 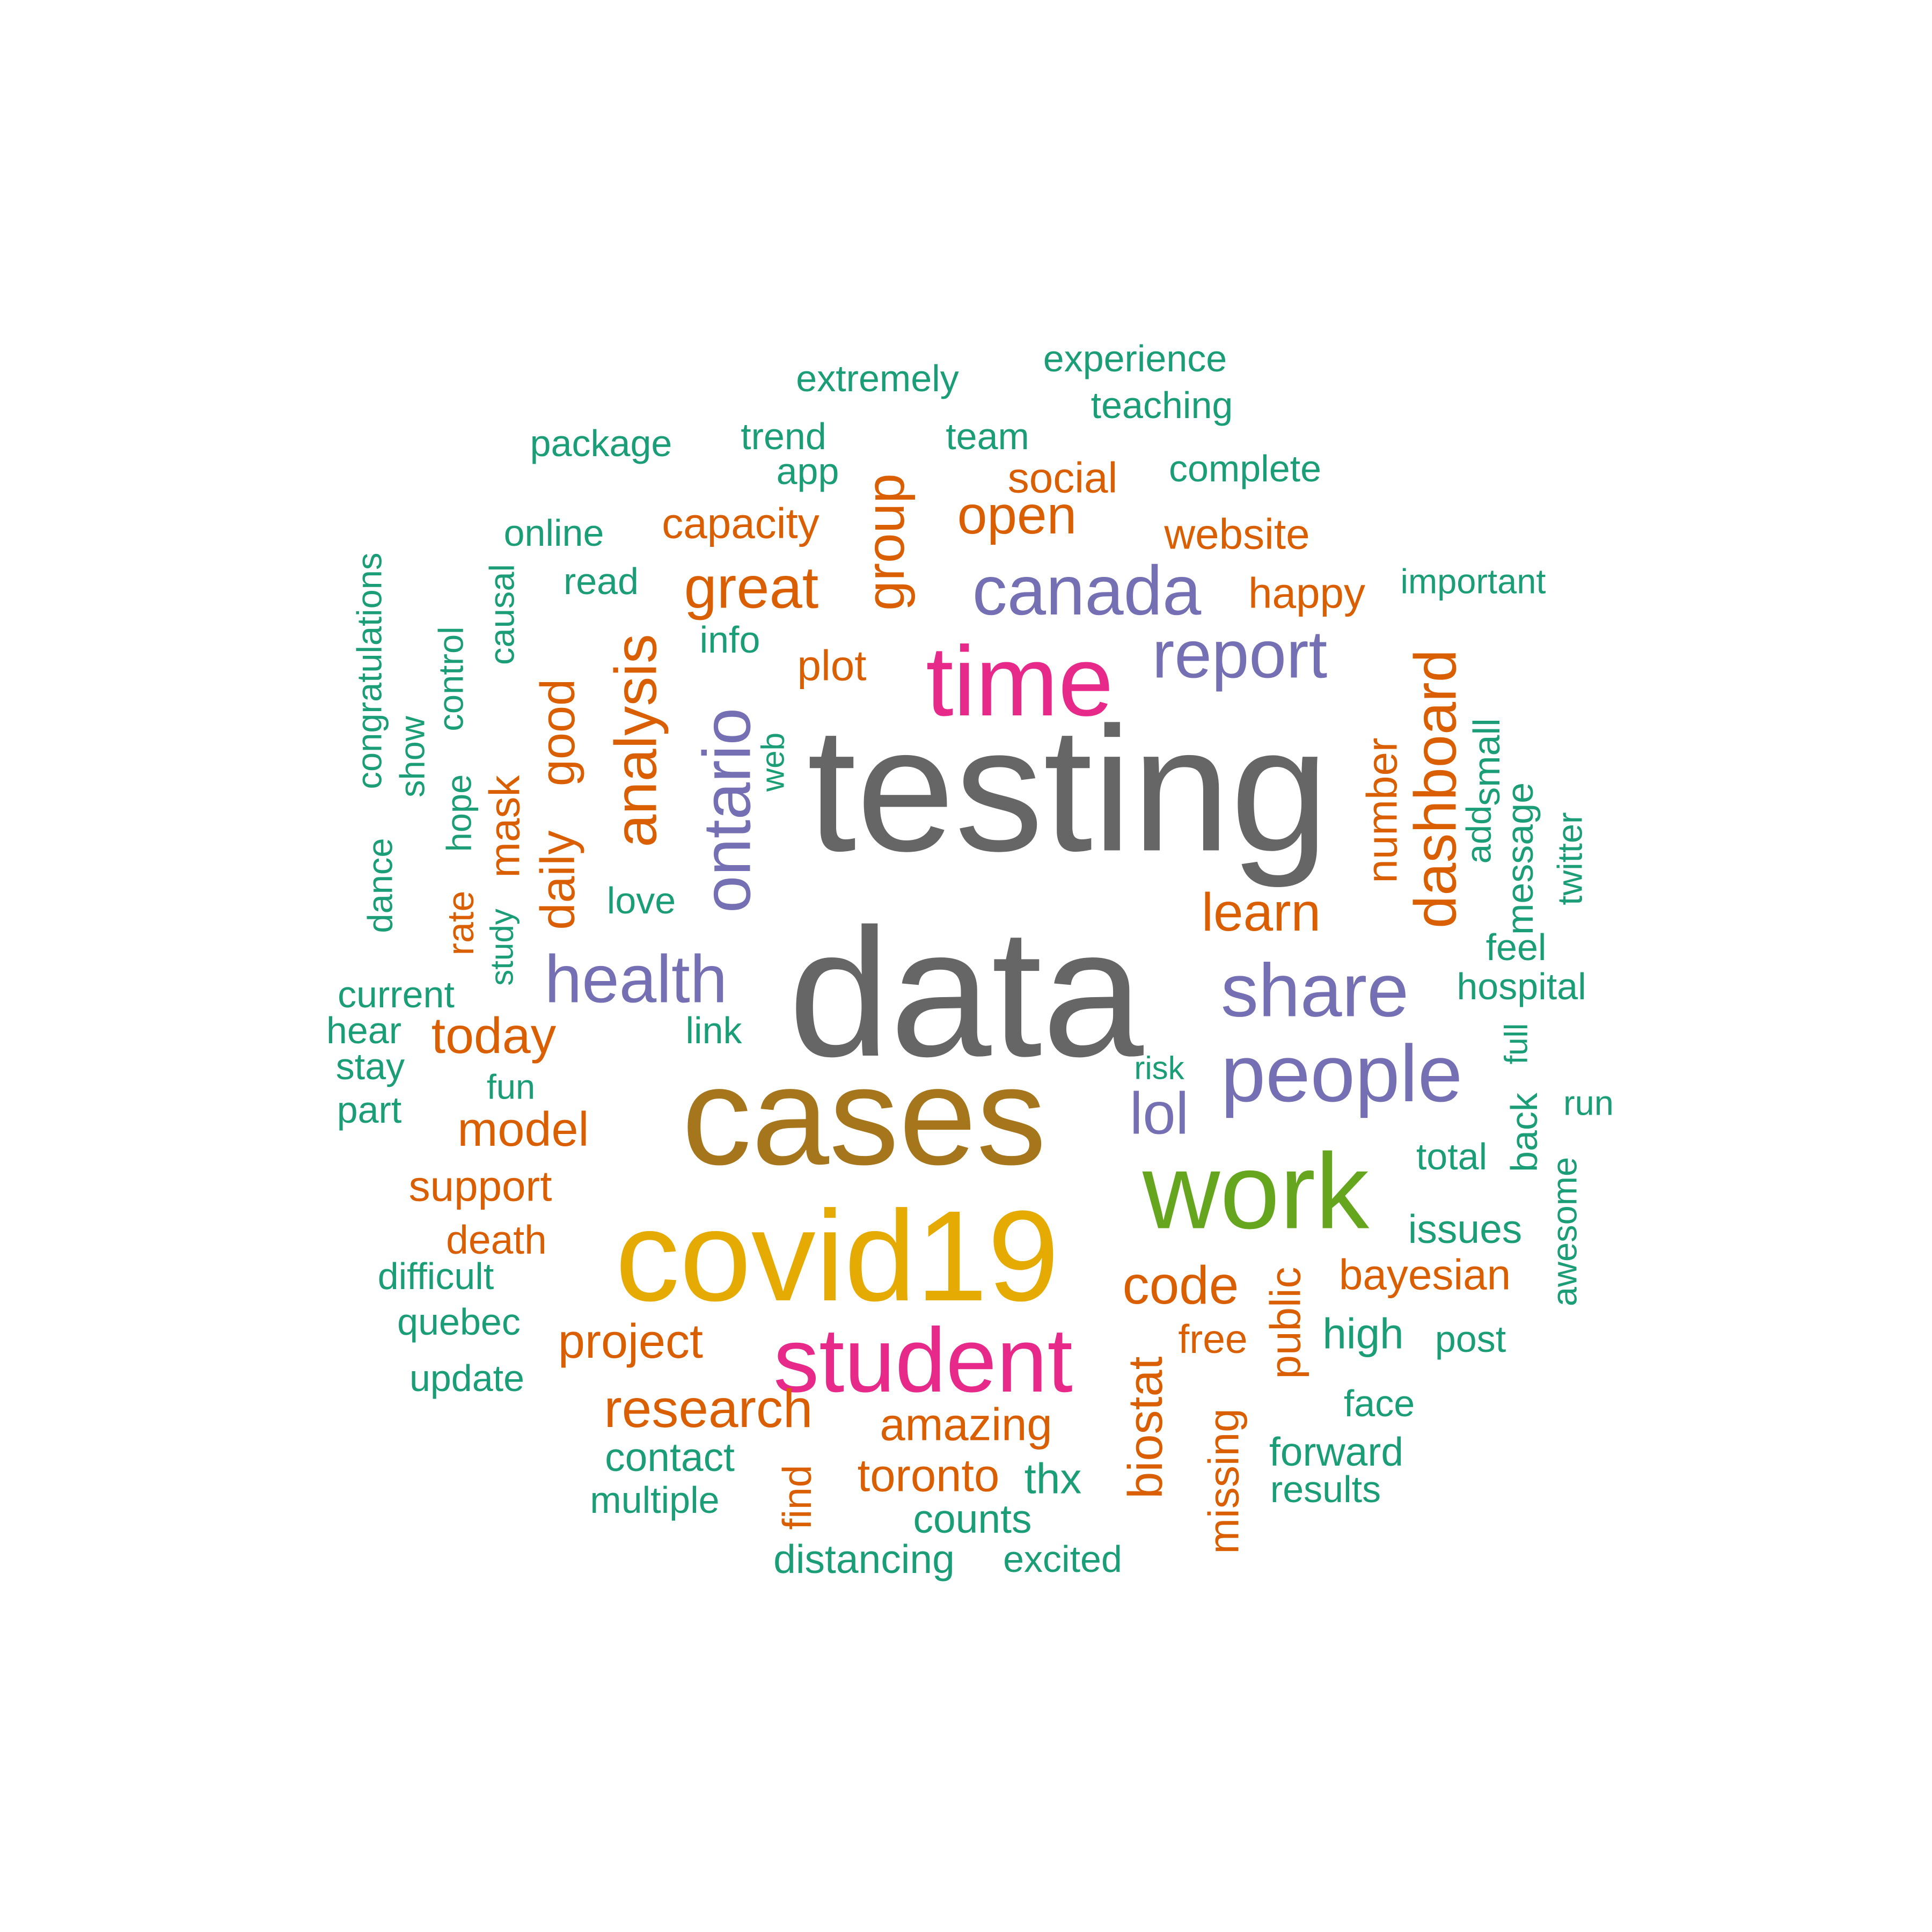 I want to click on word-lol: lol, so click(x=1159, y=1114).